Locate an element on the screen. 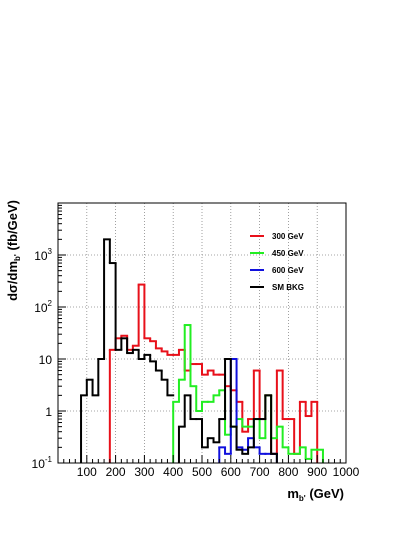 This screenshot has width=415, height=537. x-axis-title: mb' (GeV) is located at coordinates (315, 494).